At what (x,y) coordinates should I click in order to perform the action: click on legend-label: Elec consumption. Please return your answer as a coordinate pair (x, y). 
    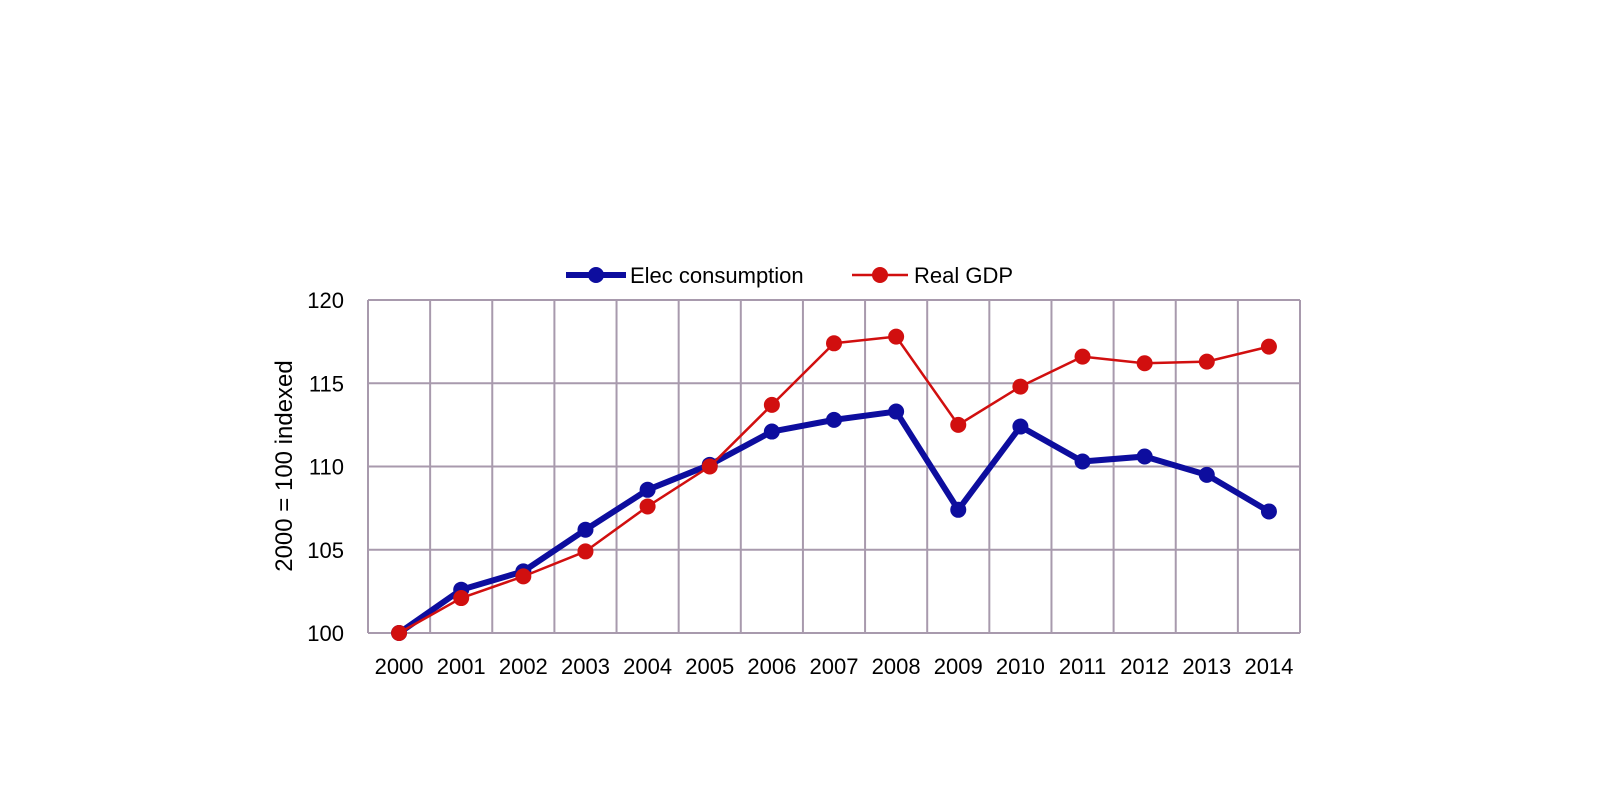
    Looking at the image, I should click on (717, 275).